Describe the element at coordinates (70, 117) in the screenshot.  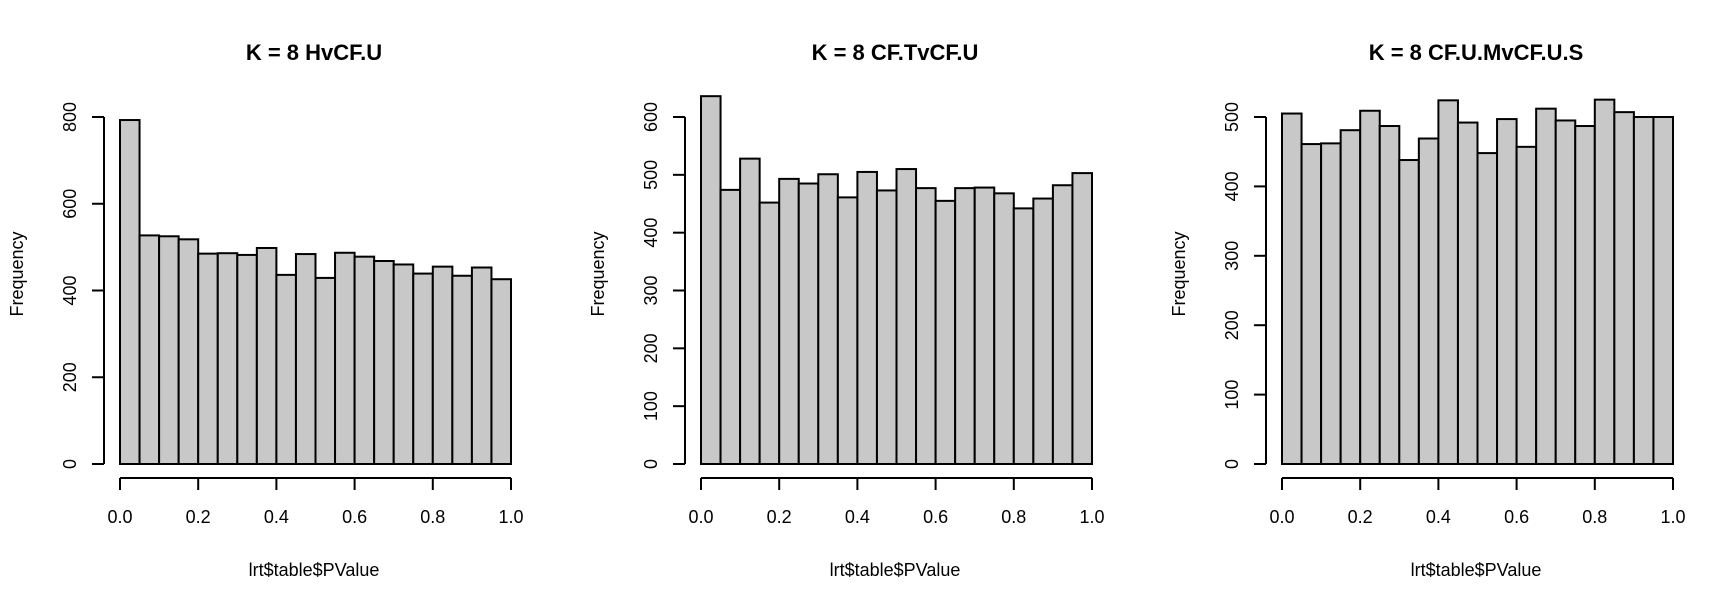
I see `y-tick-label: 800` at that location.